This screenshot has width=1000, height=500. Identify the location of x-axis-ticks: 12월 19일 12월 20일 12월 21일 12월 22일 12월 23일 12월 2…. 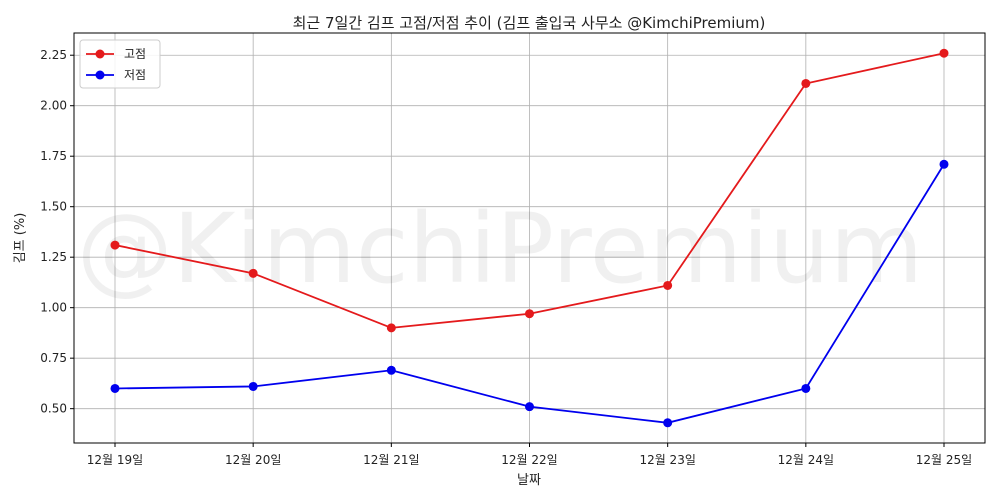
(529, 455).